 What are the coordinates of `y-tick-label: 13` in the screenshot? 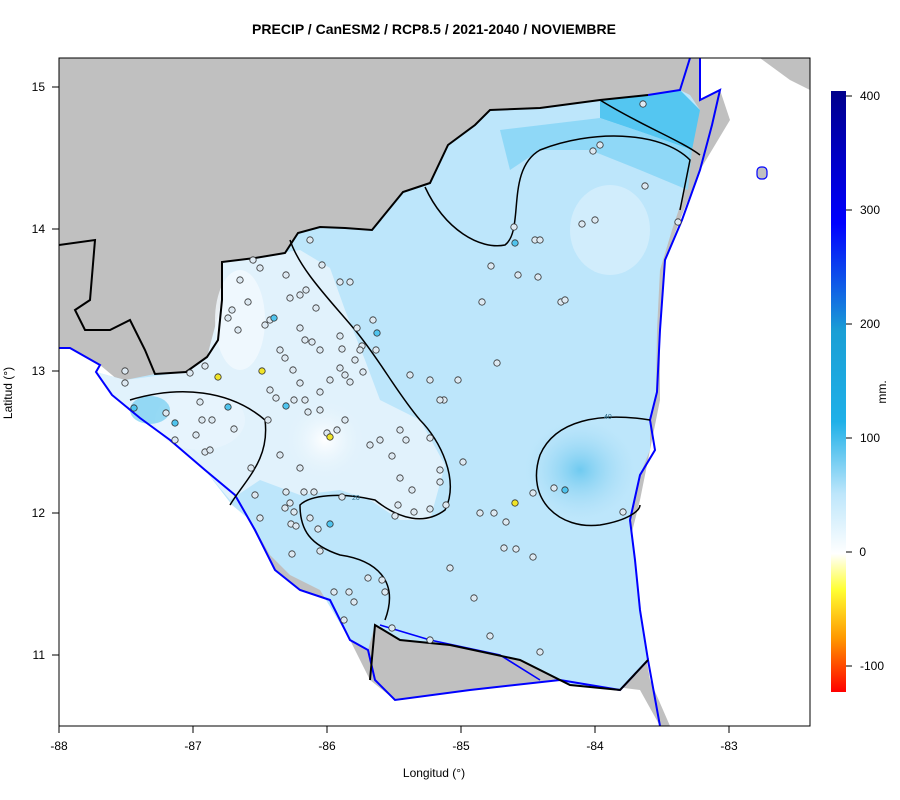 It's located at (39, 371).